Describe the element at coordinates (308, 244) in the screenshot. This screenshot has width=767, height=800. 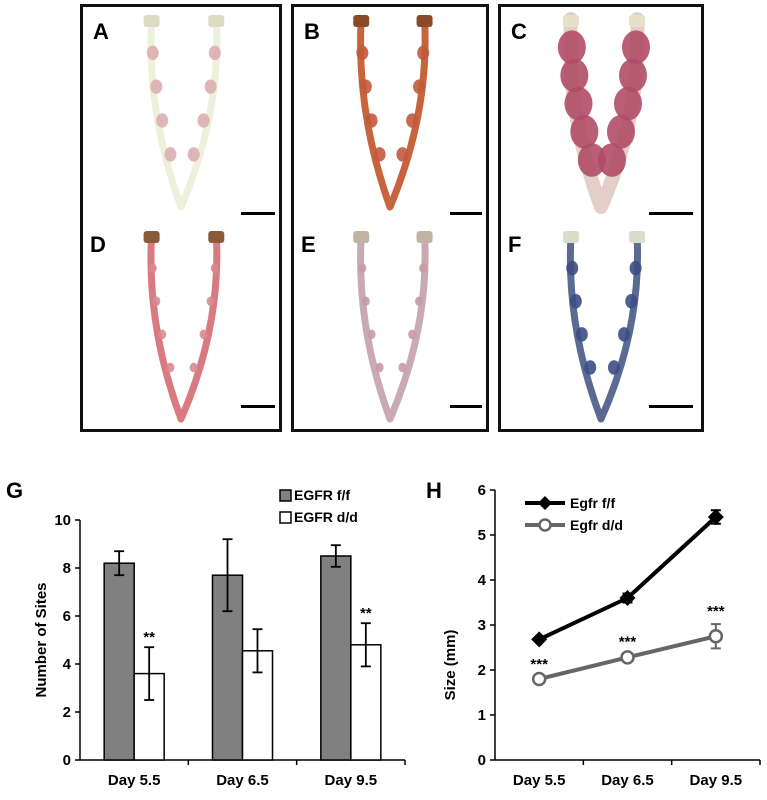
I see `panel-label-e: E` at that location.